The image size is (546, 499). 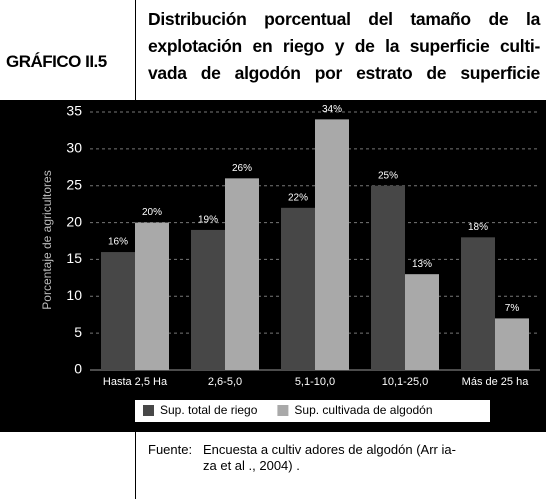 What do you see at coordinates (74, 258) in the screenshot?
I see `y-tick-label: 15` at bounding box center [74, 258].